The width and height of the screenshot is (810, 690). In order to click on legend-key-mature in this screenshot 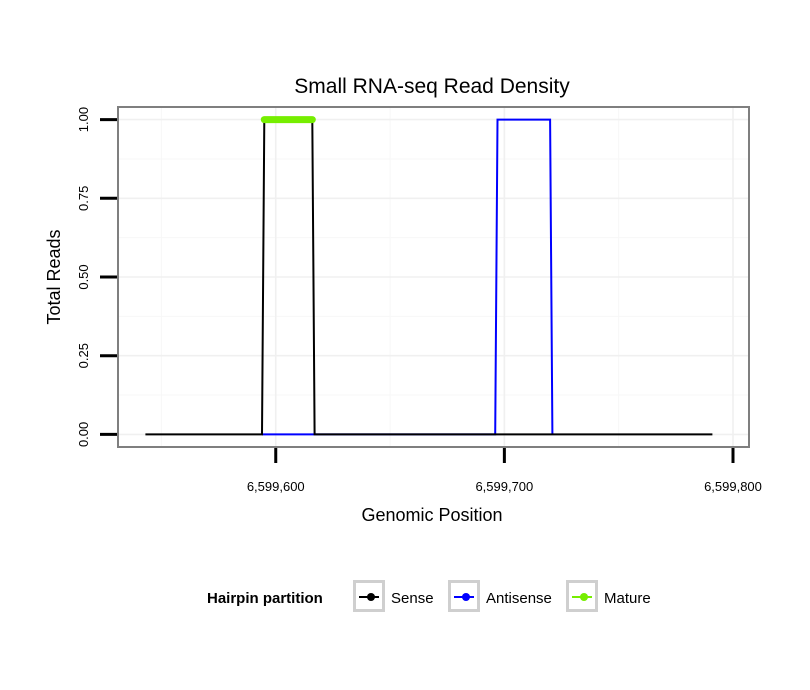, I will do `click(582, 596)`.